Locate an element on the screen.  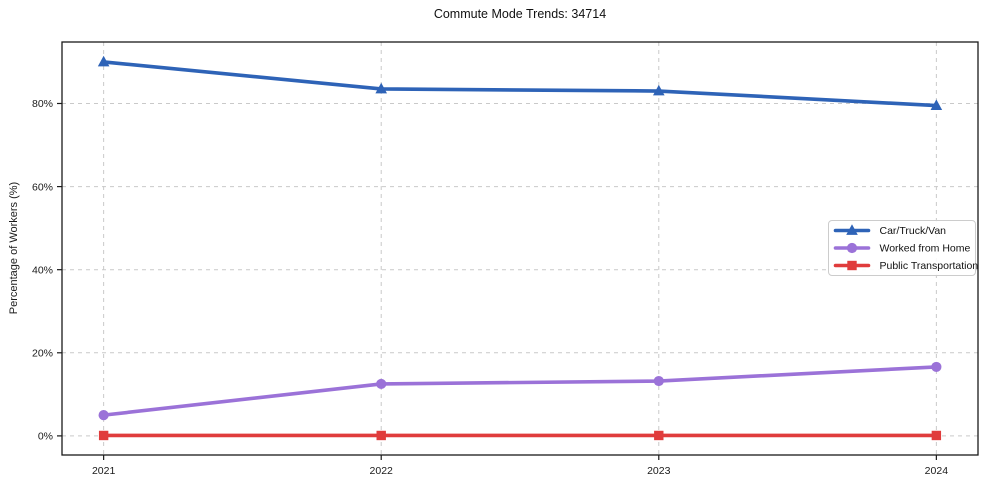
series-worked-from-home is located at coordinates (520, 391).